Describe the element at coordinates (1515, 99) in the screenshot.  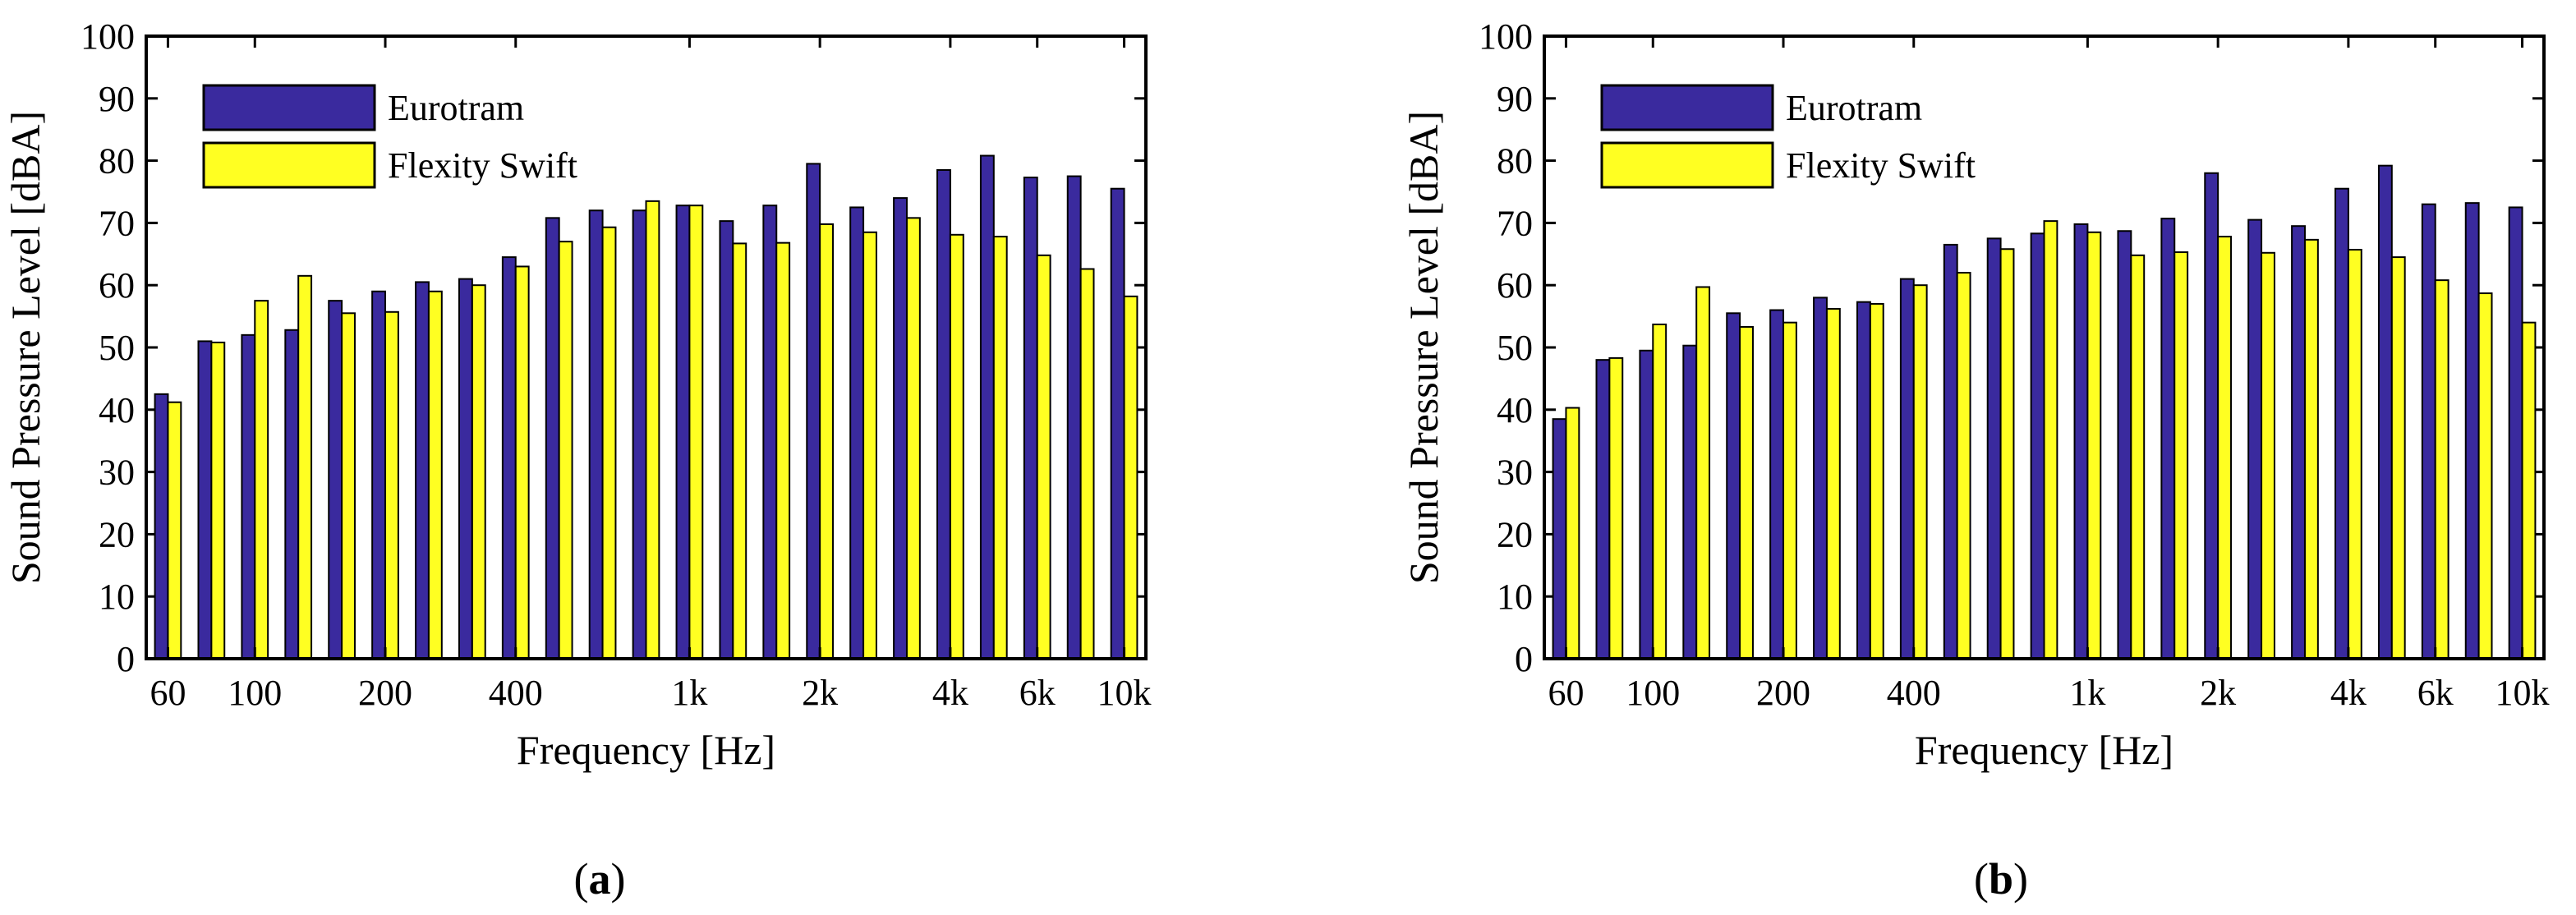
I see `y-tick-label: 90` at that location.